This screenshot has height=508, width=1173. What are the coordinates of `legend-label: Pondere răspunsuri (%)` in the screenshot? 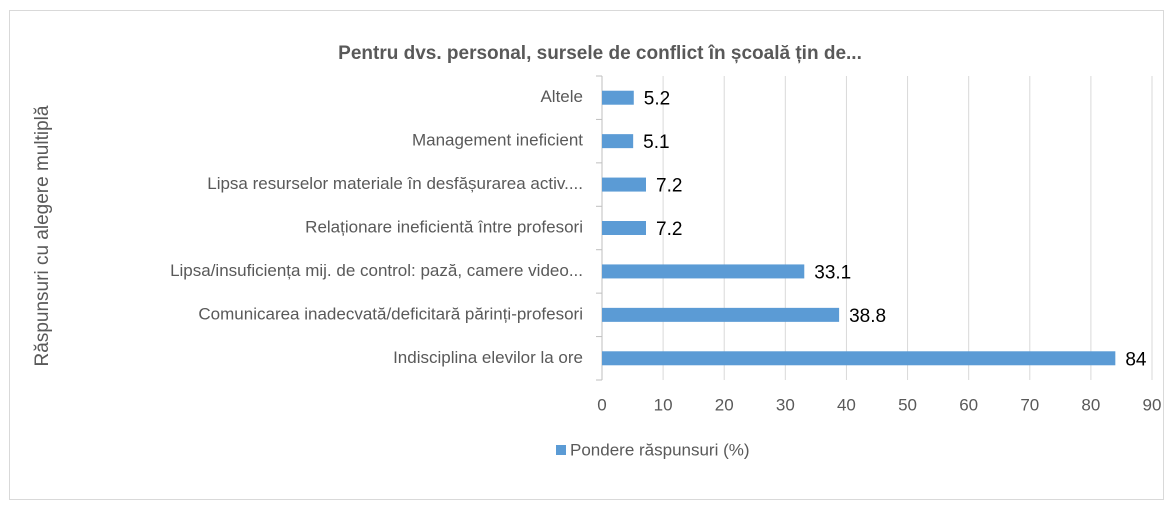 It's located at (660, 449).